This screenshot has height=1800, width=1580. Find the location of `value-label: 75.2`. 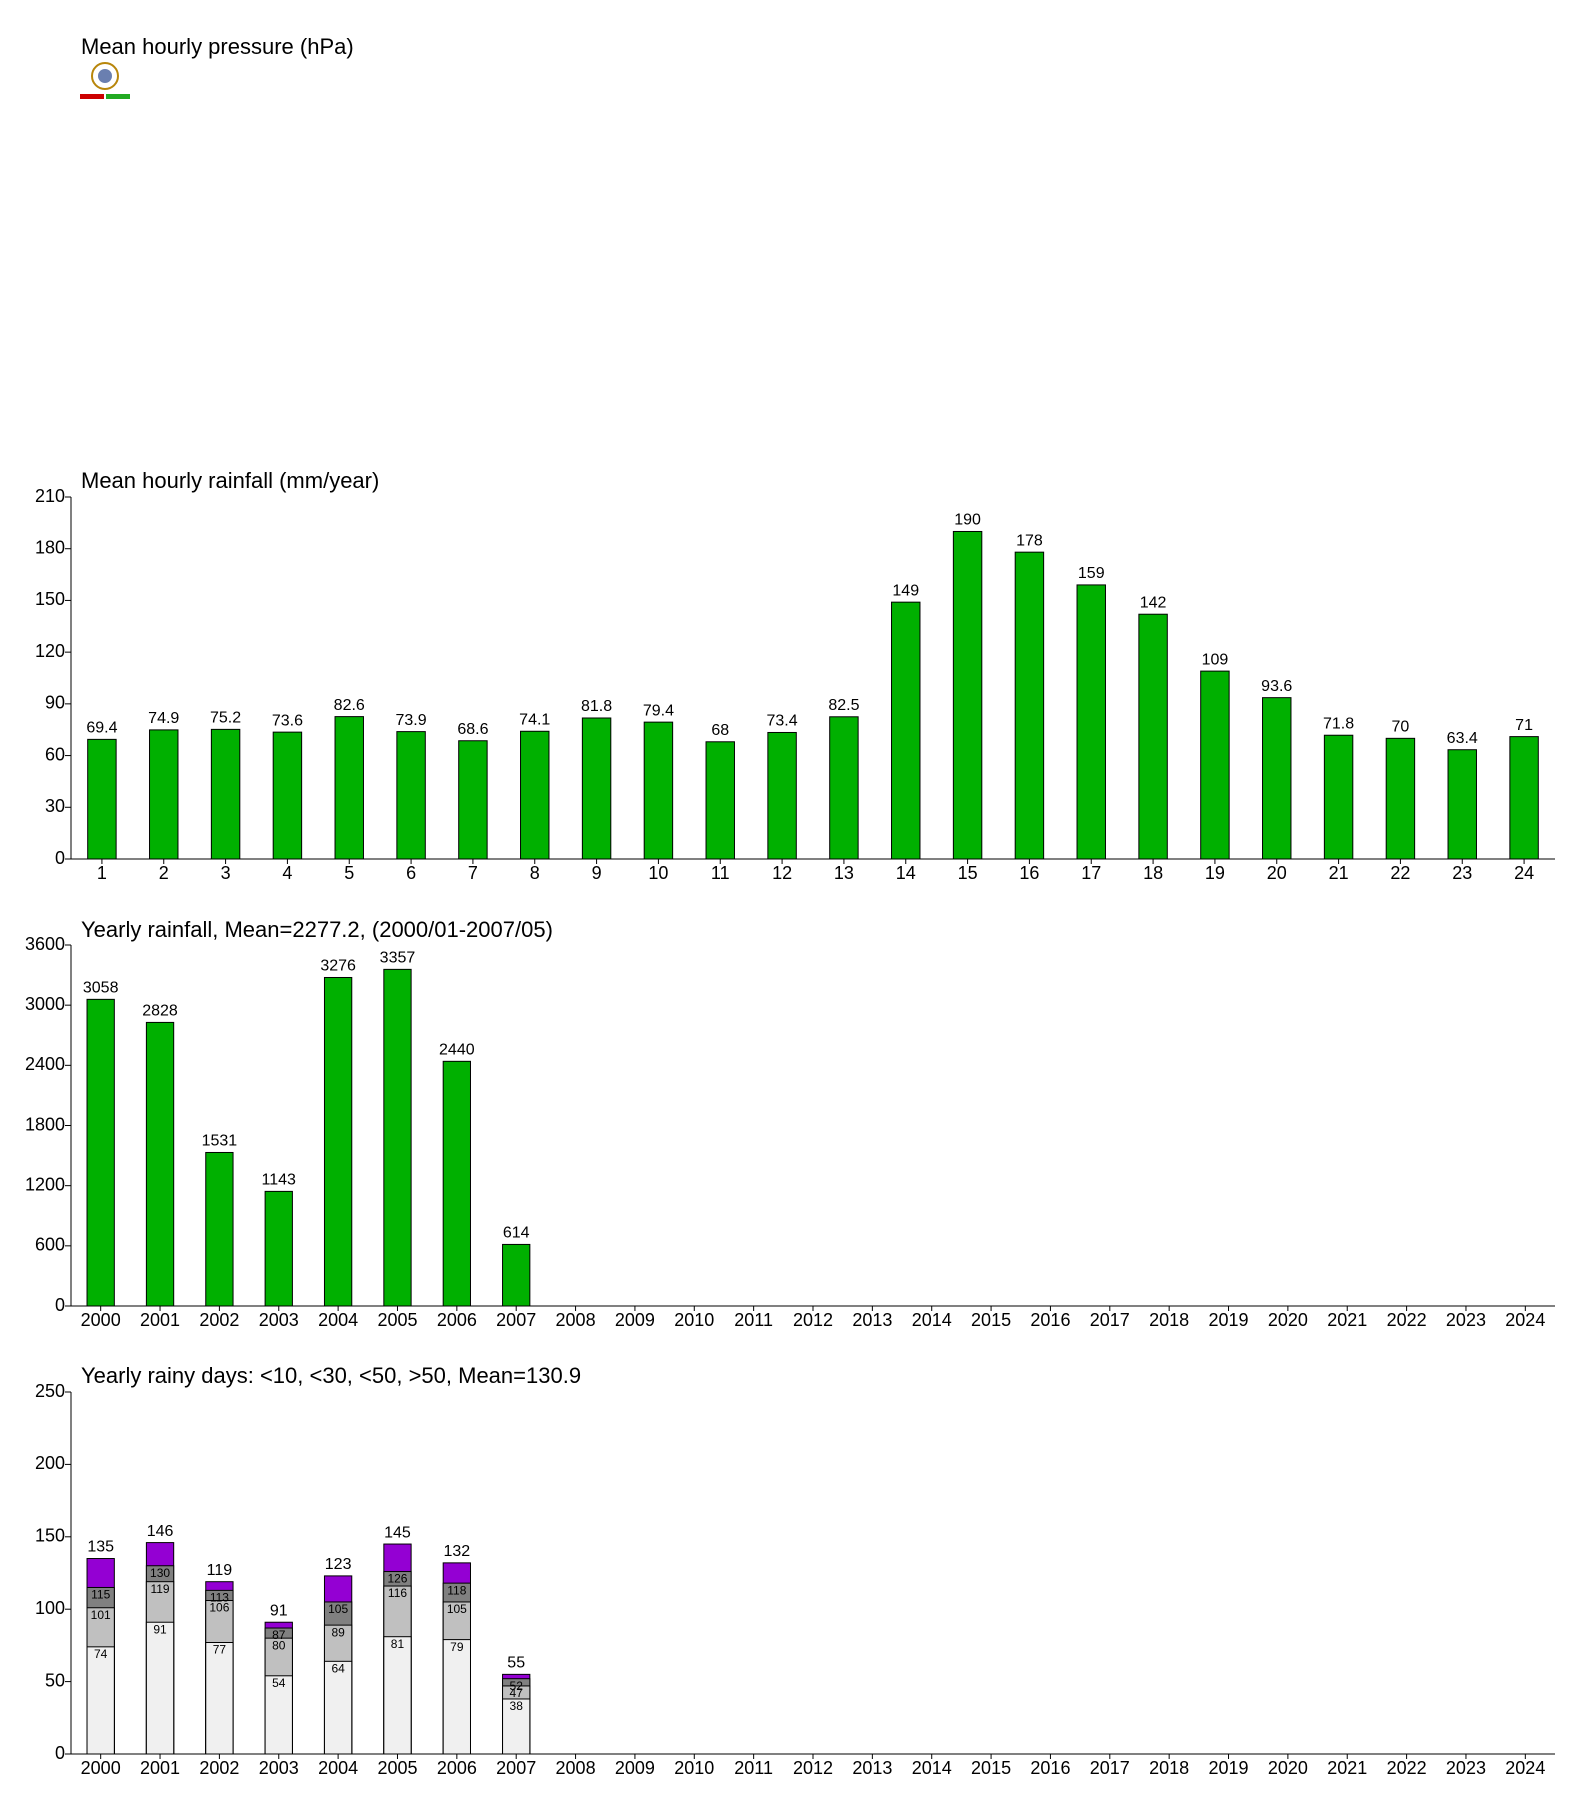

value-label: 75.2 is located at coordinates (225, 718).